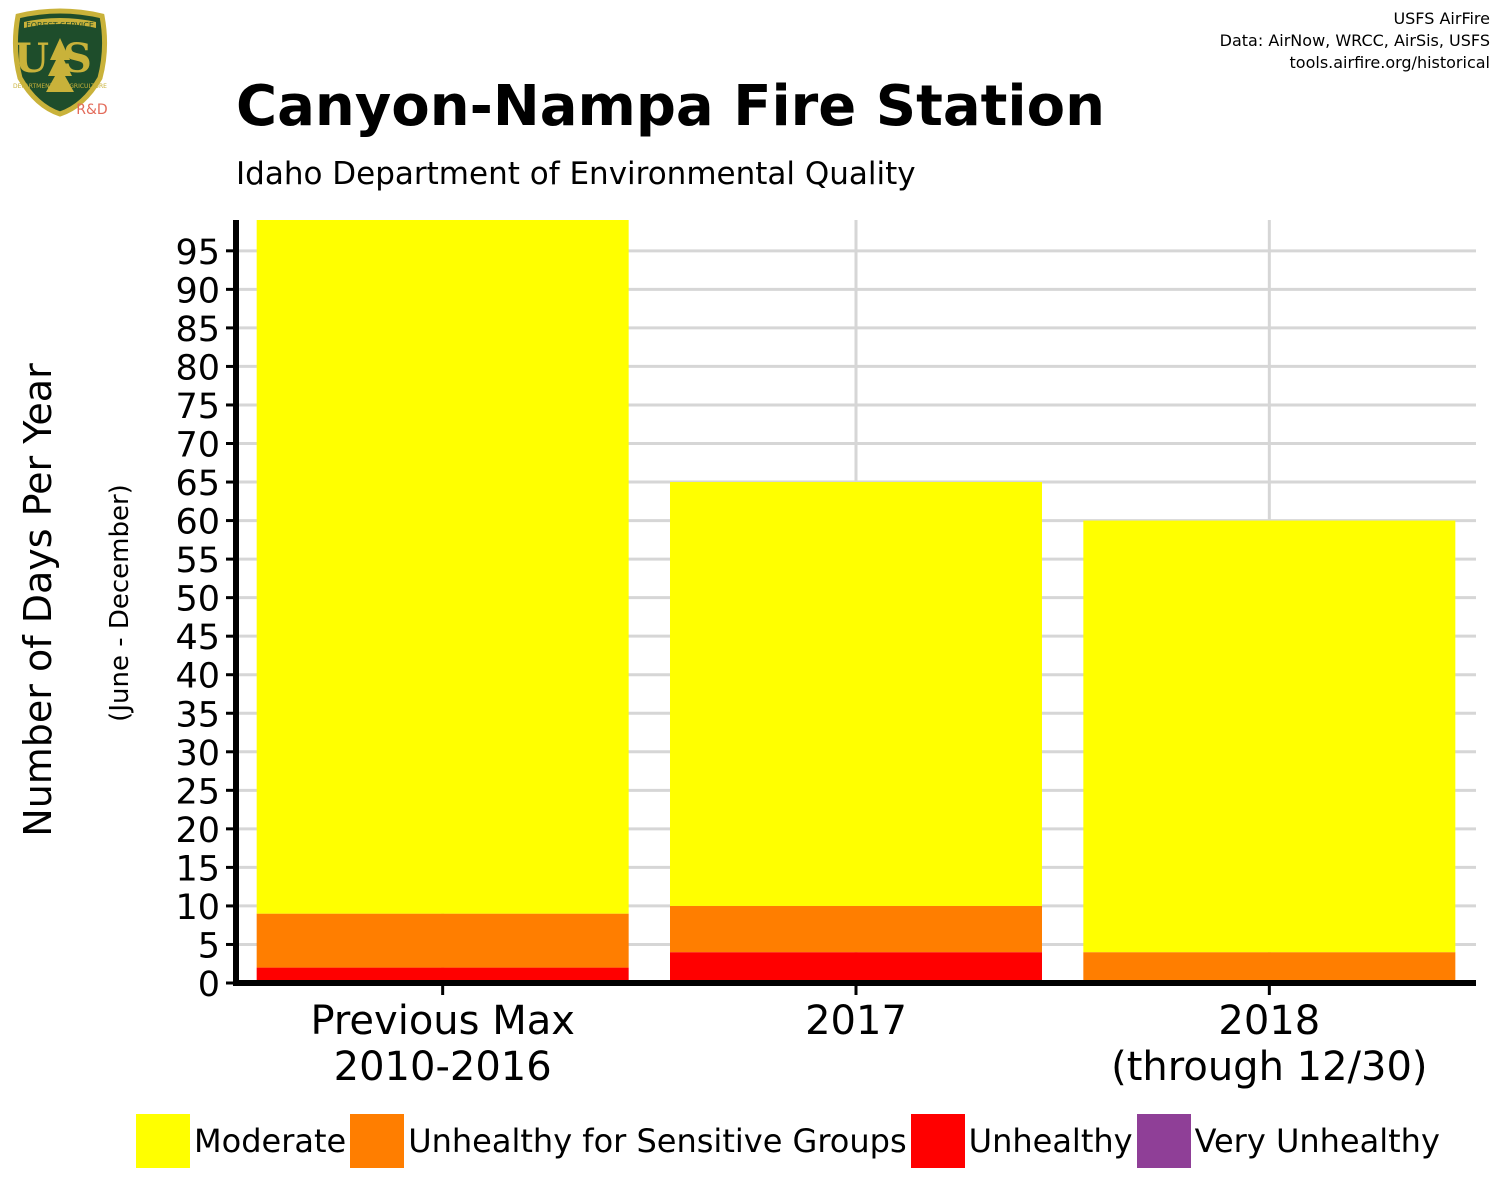 The width and height of the screenshot is (1500, 1200). I want to click on y-tick-label: 65, so click(197, 484).